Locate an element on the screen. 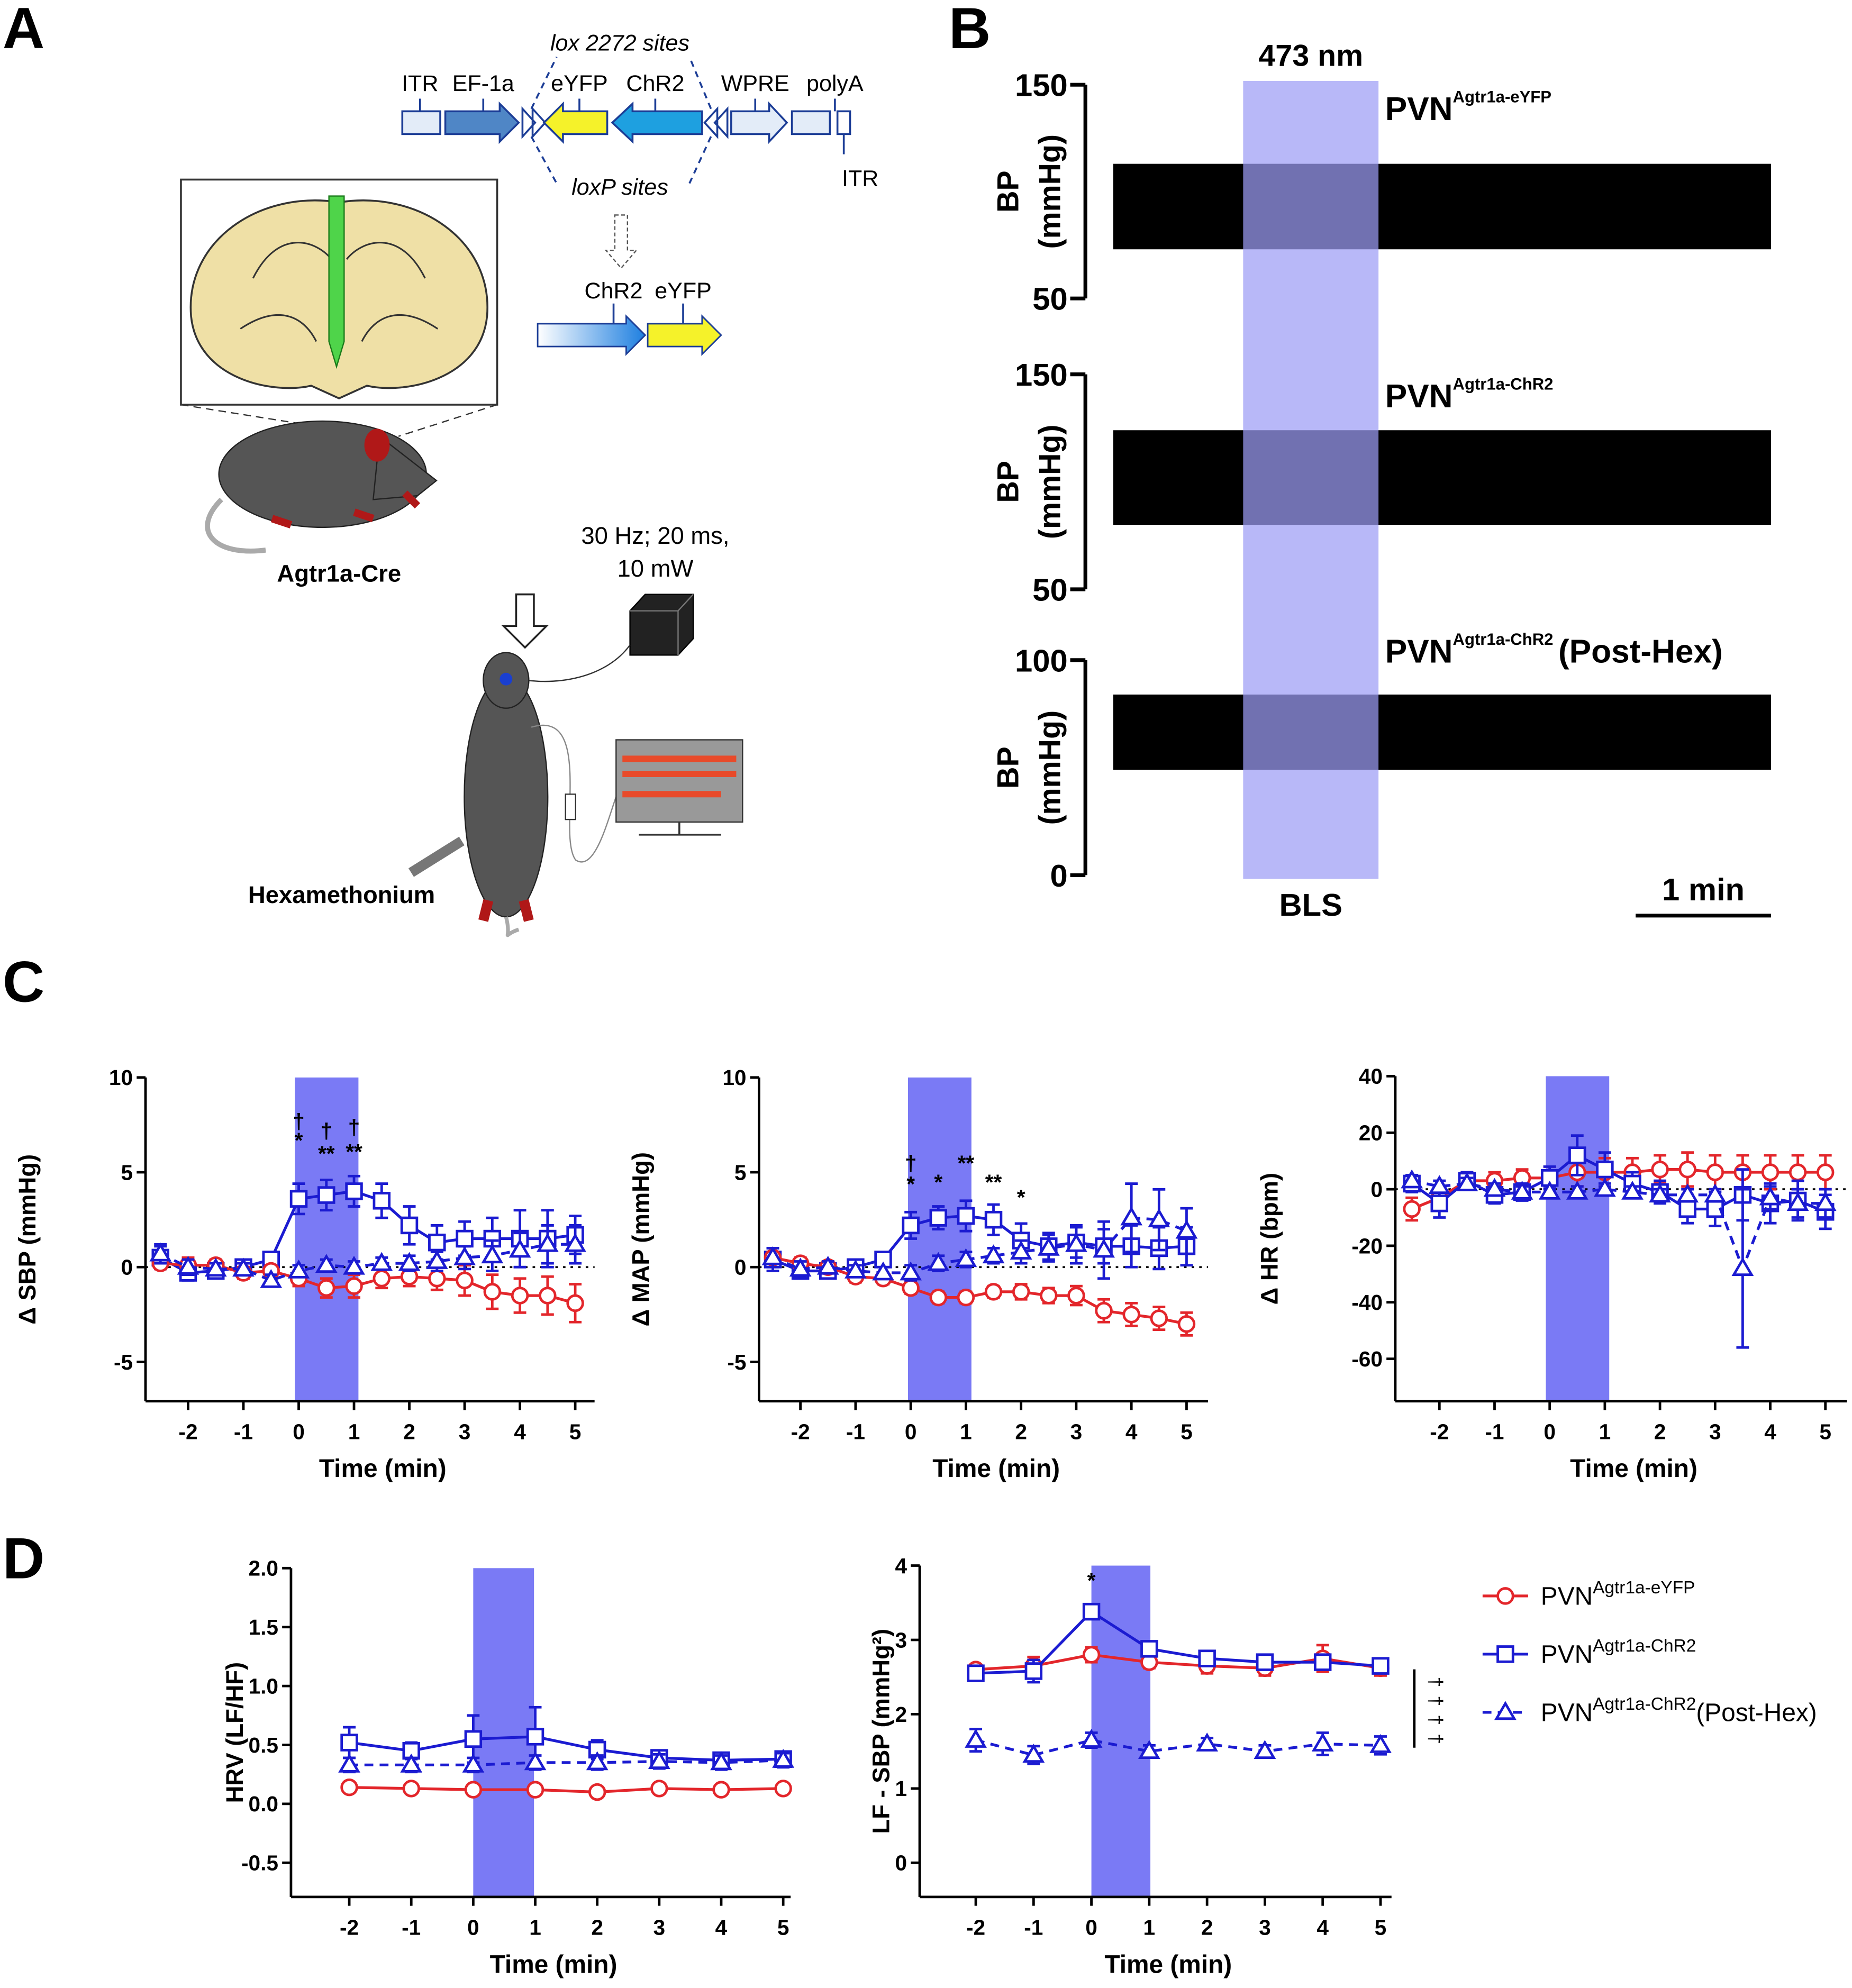 The height and width of the screenshot is (1988, 1852). syringe is located at coordinates (436, 856).